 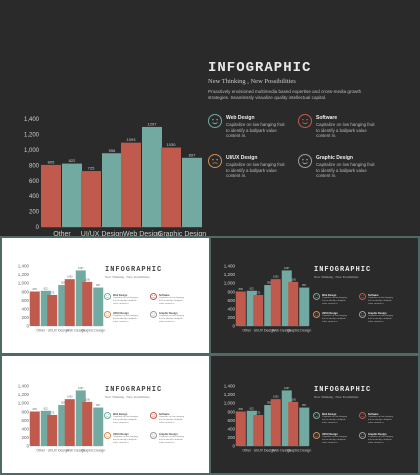 I want to click on x-tick-label: Graphic Design, so click(x=182, y=233).